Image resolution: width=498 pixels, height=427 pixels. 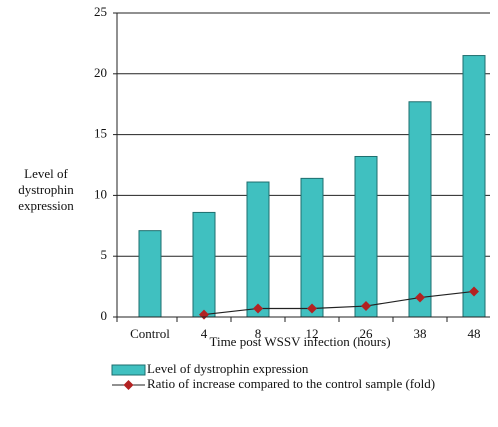 What do you see at coordinates (104, 315) in the screenshot?
I see `y-tick-label: 0` at bounding box center [104, 315].